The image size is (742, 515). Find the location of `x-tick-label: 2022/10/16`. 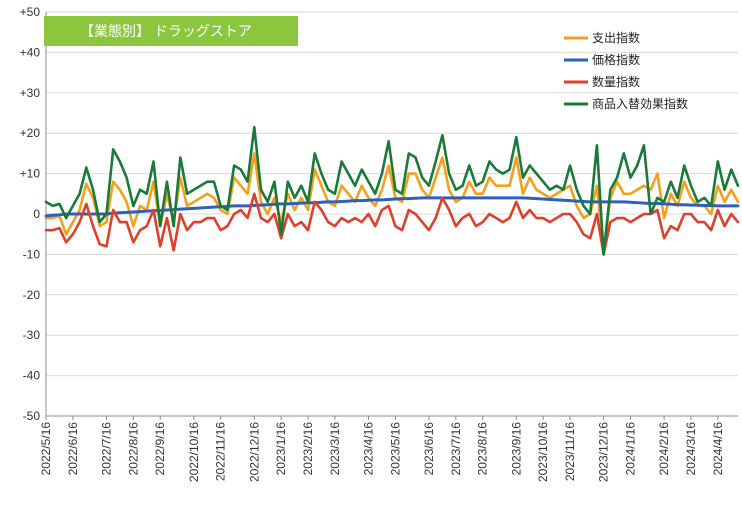

x-tick-label: 2022/10/16 is located at coordinates (194, 452).